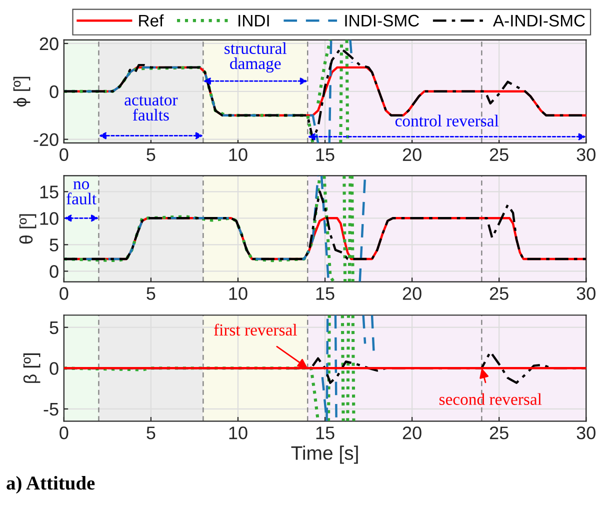  Describe the element at coordinates (447, 120) in the screenshot. I see `band-label: control reversal` at that location.